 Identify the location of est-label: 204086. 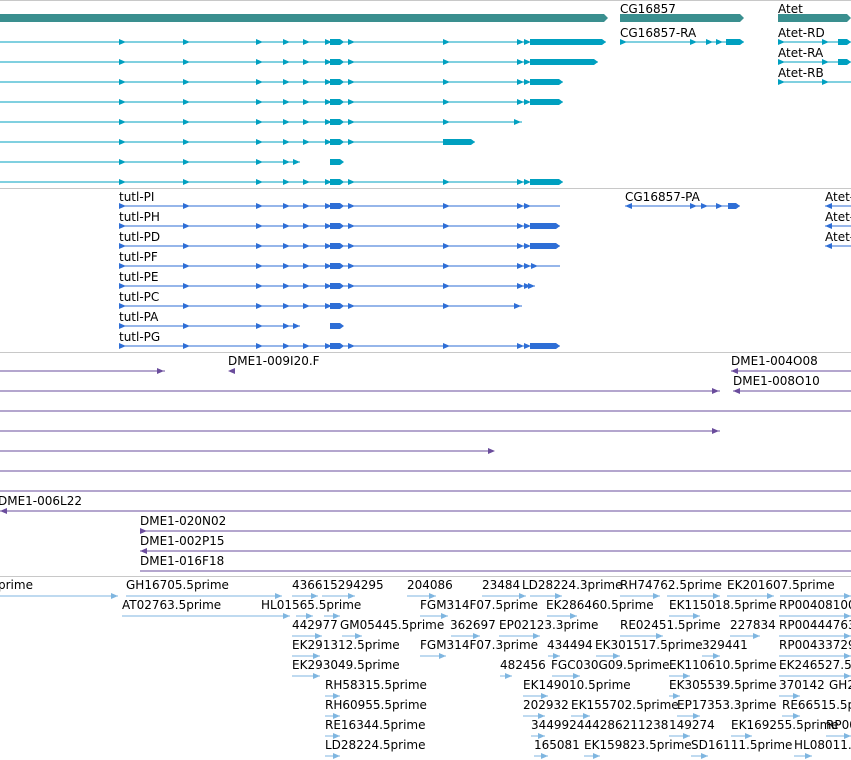
(430, 585).